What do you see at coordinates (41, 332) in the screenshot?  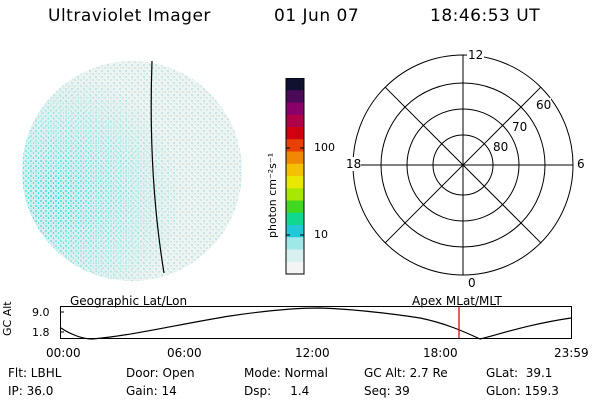 I see `ytick-1-8: 1.8` at bounding box center [41, 332].